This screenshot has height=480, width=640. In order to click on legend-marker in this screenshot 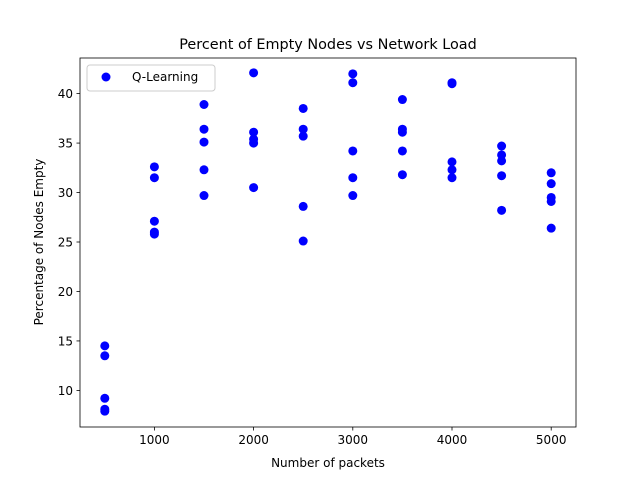, I will do `click(106, 77)`.